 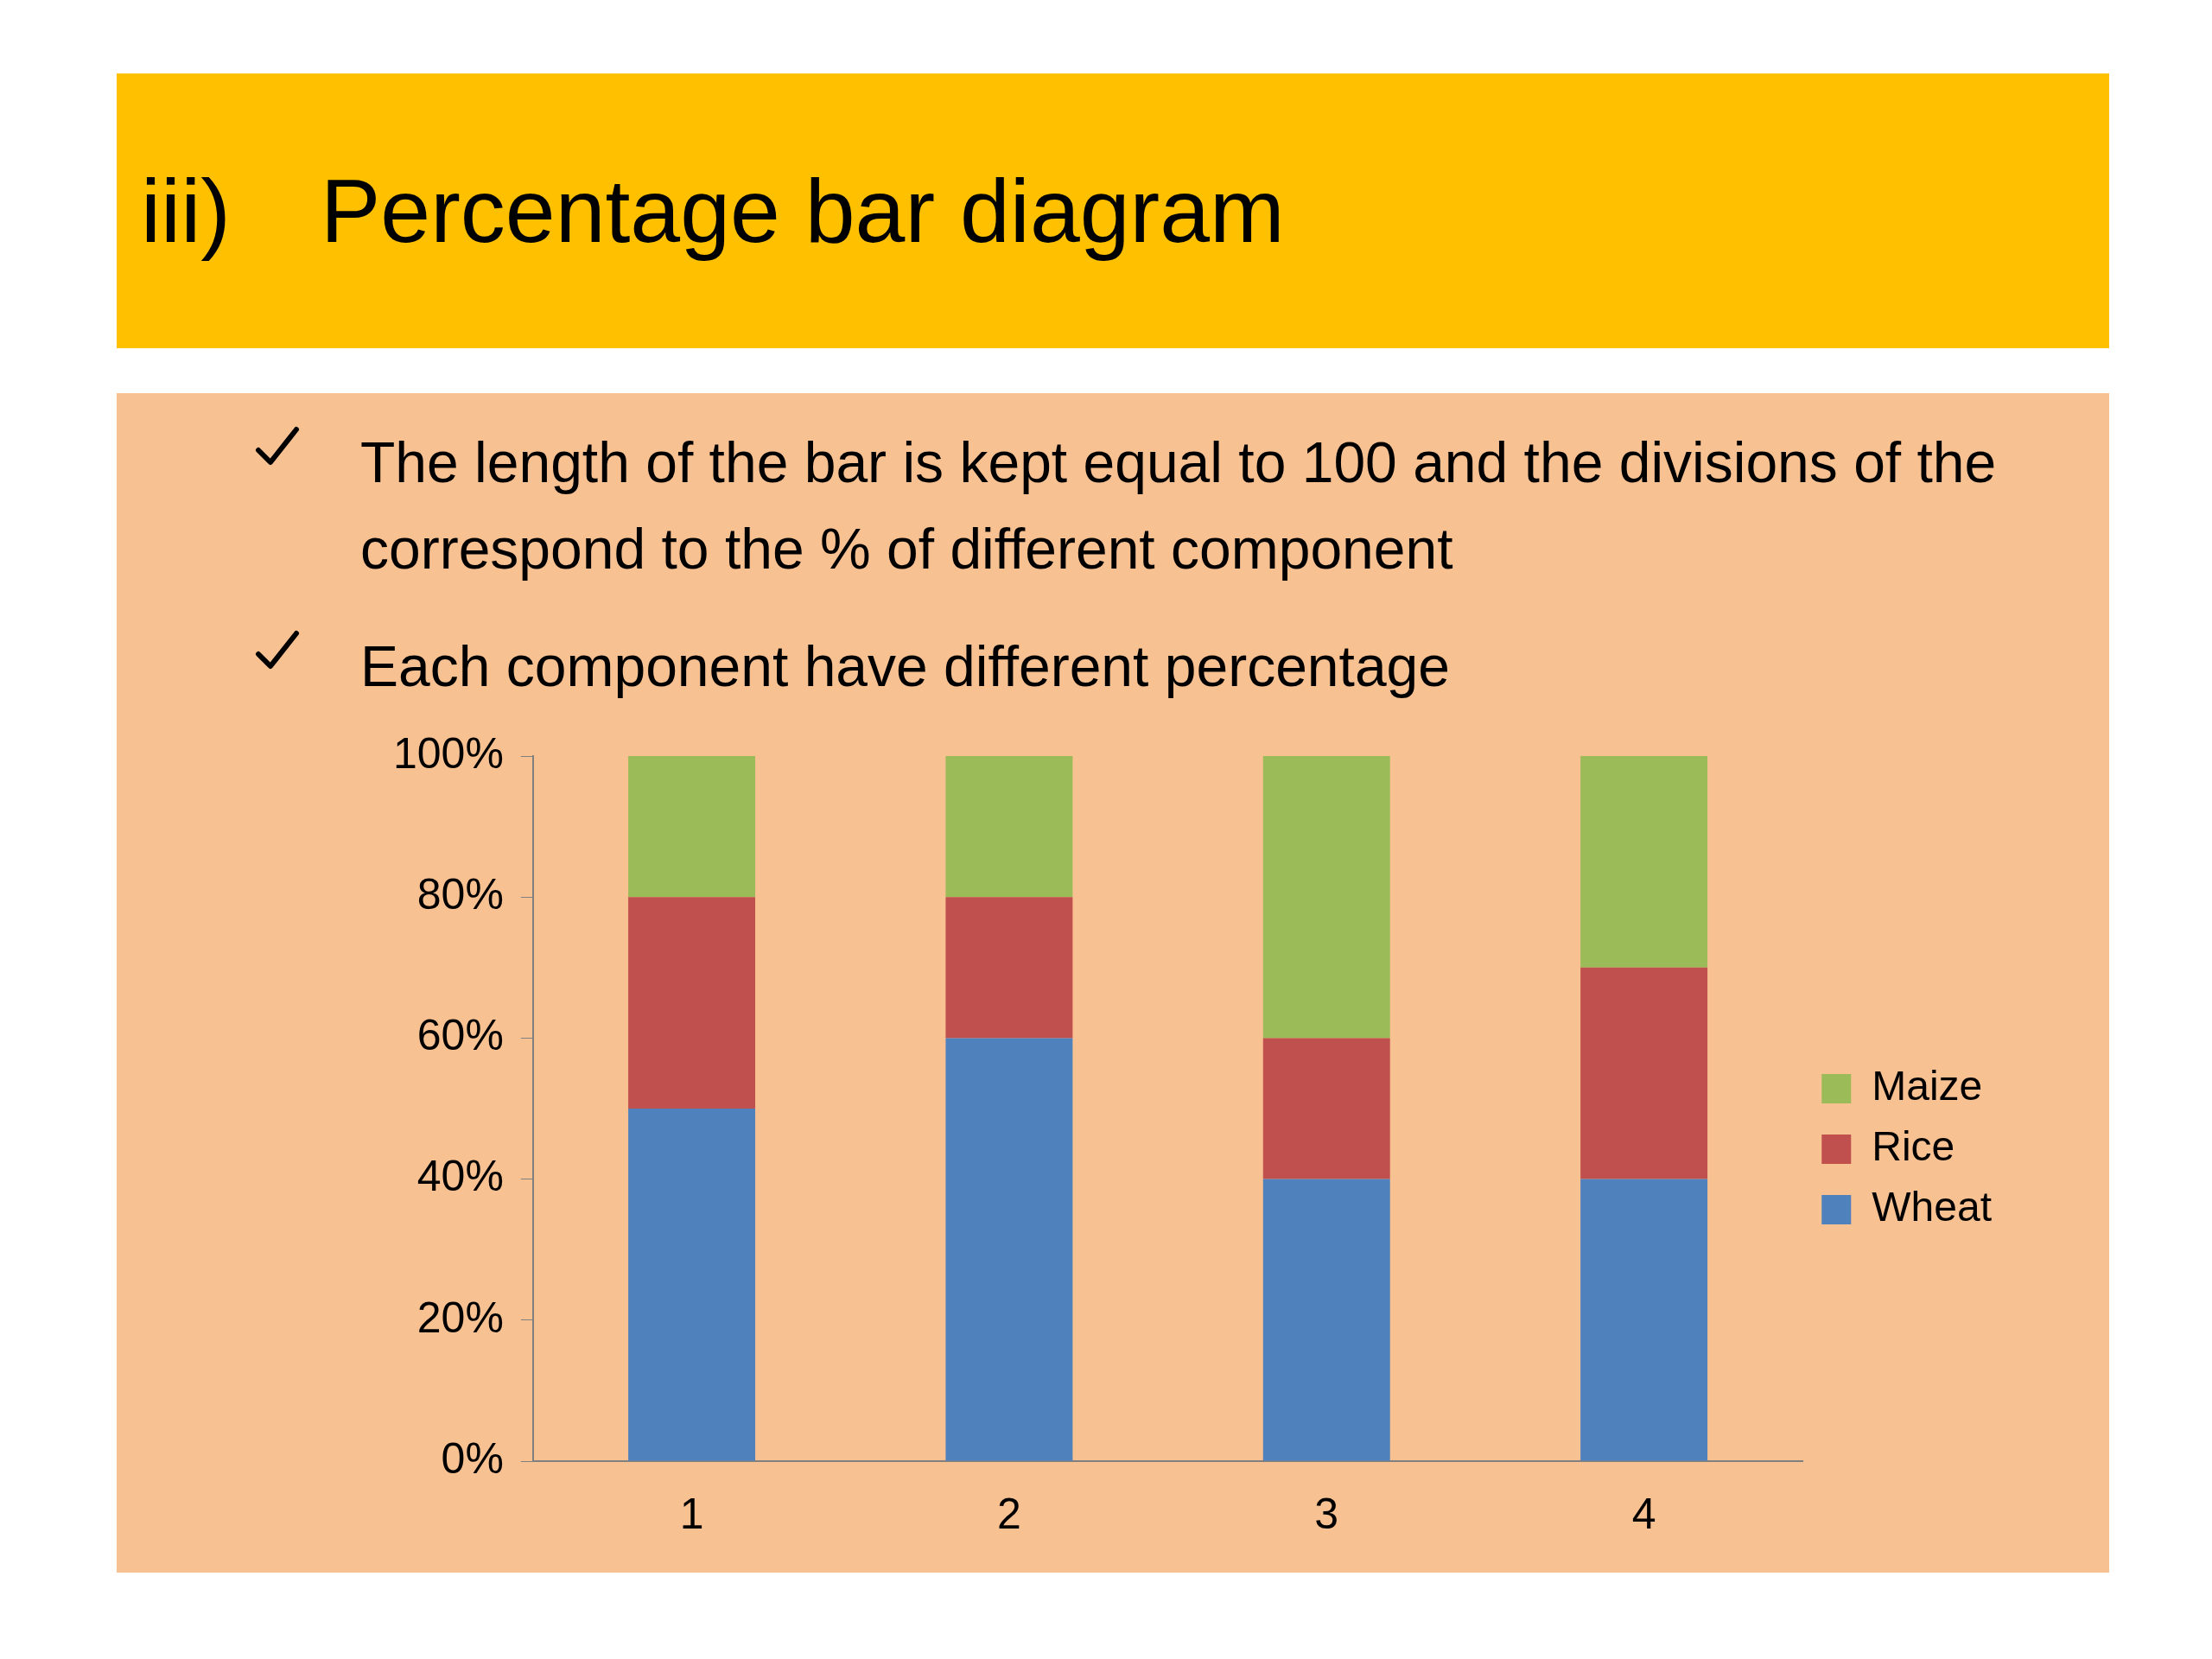 I want to click on text: The length of the bar is kept equal to 100 and the divisions of the correspond to the % of different component, so click(x=1178, y=506).